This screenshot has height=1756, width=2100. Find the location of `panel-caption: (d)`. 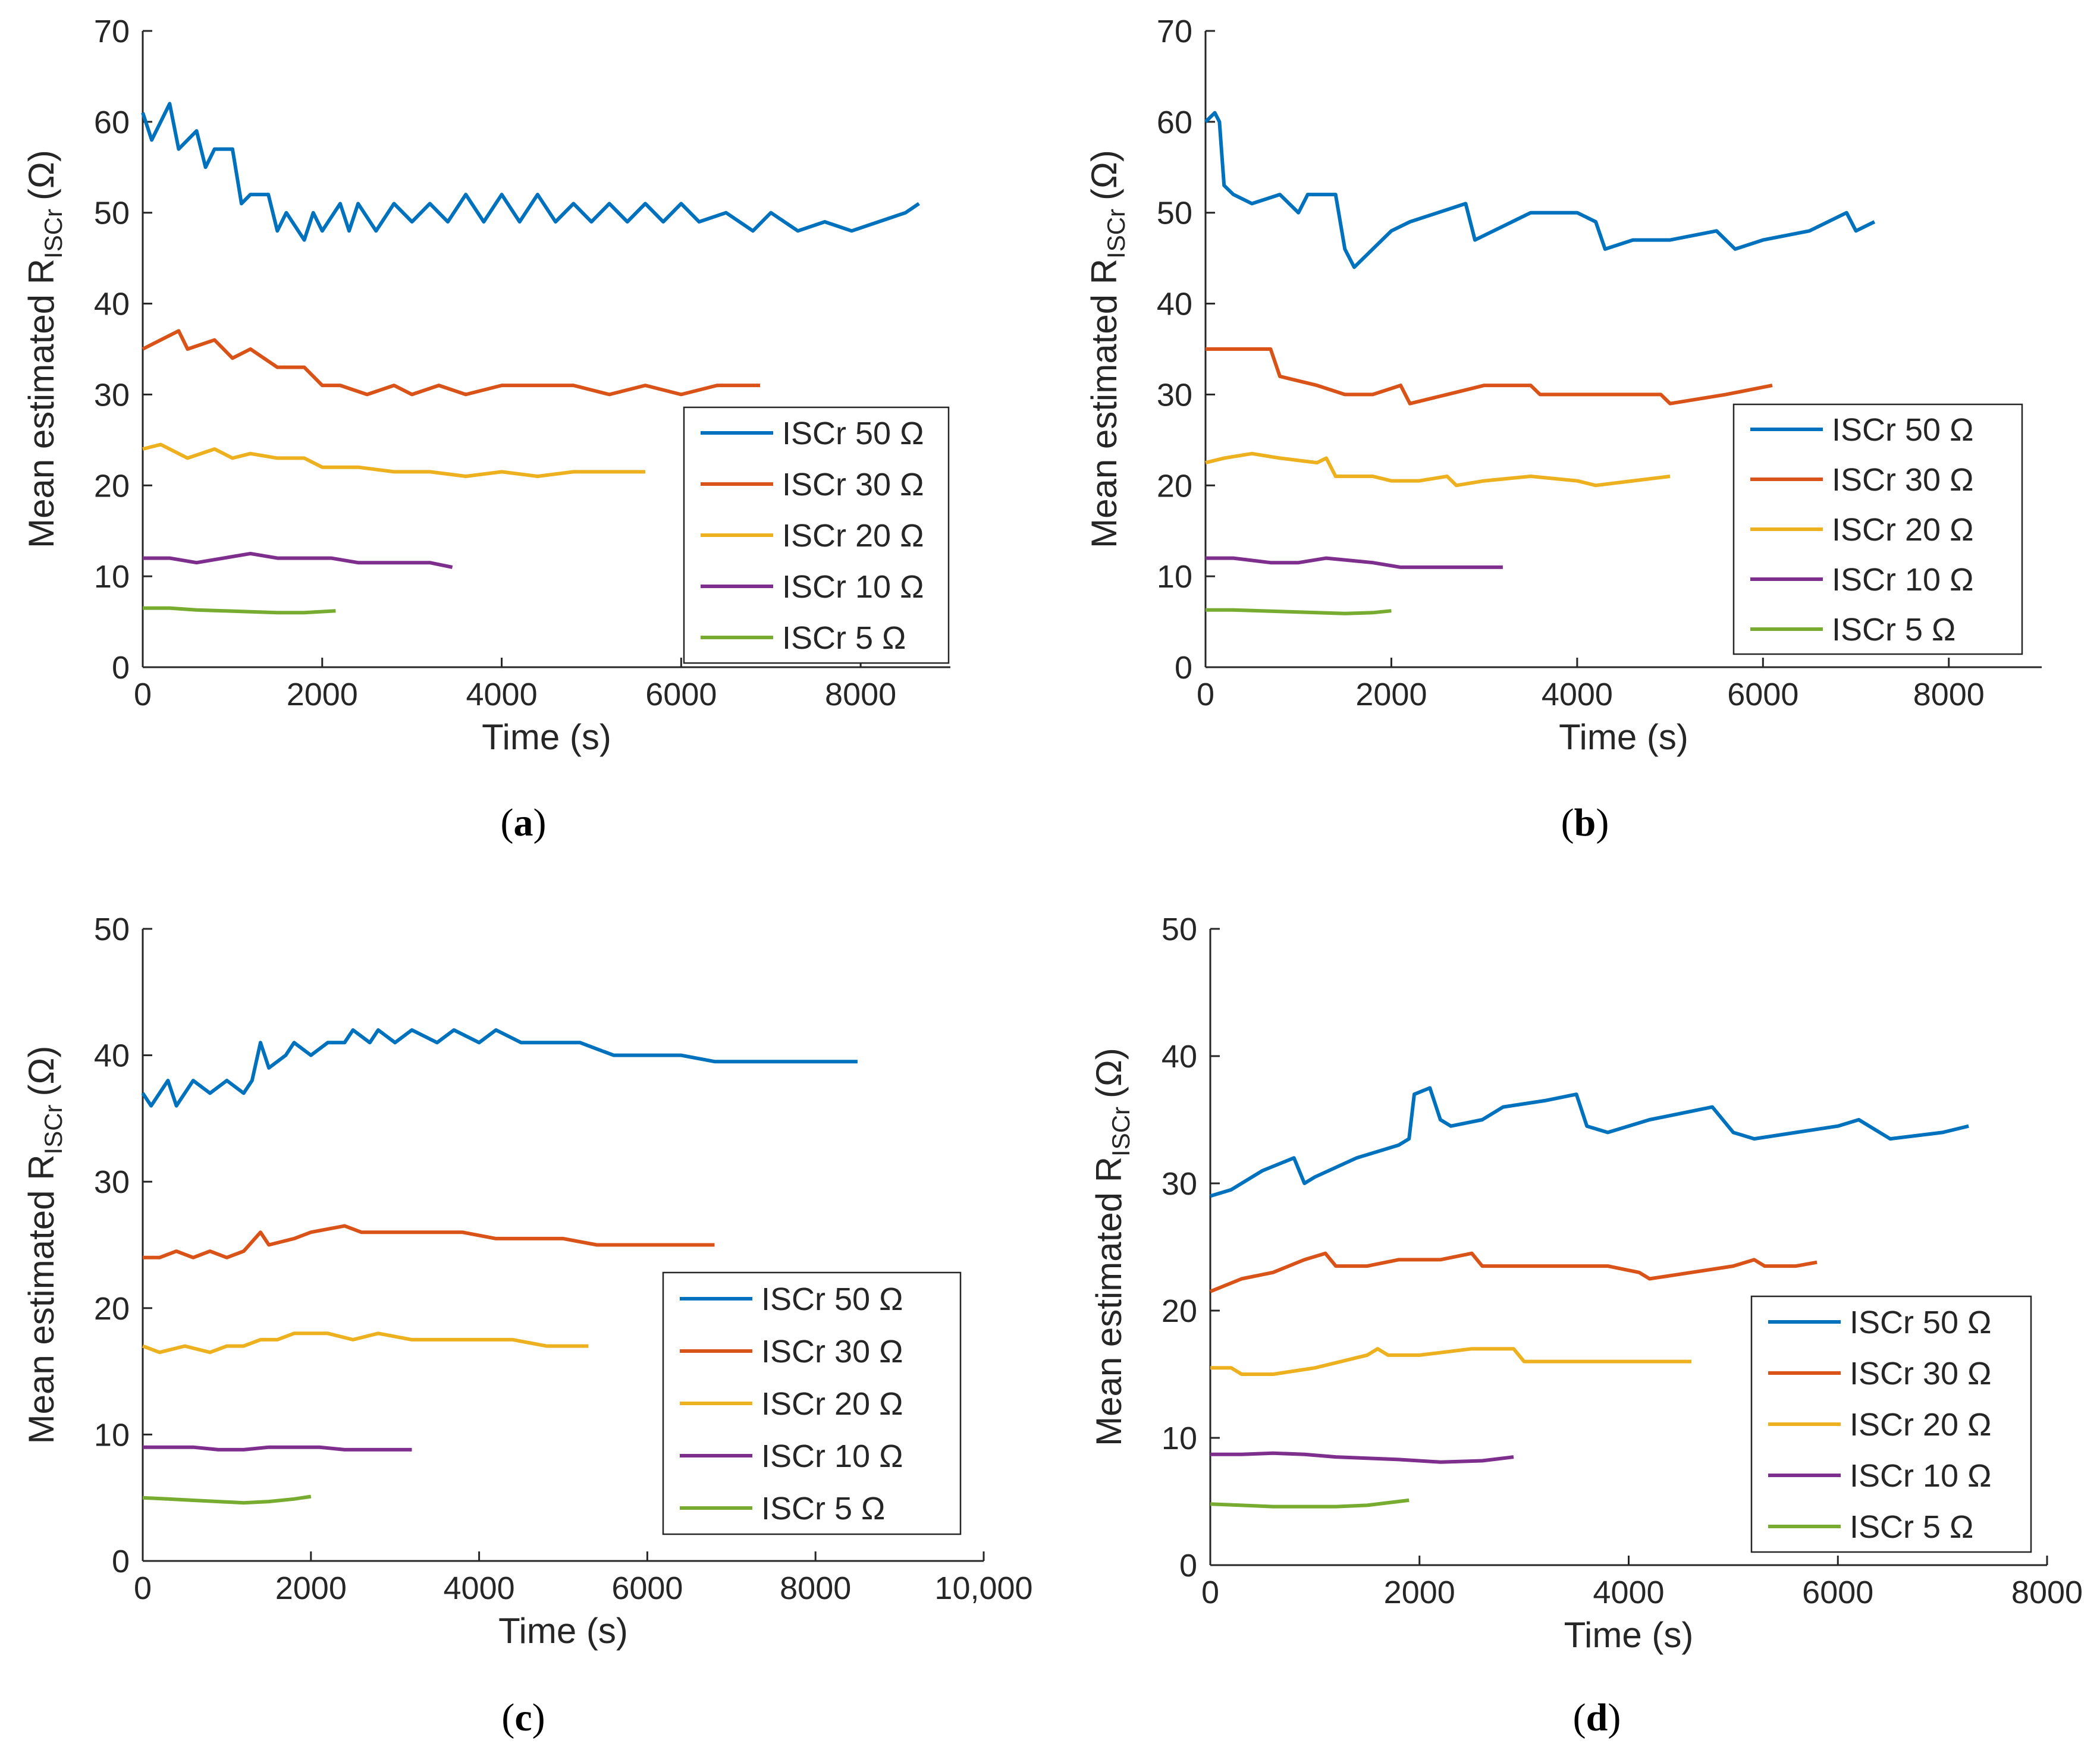

panel-caption: (d) is located at coordinates (1597, 1717).